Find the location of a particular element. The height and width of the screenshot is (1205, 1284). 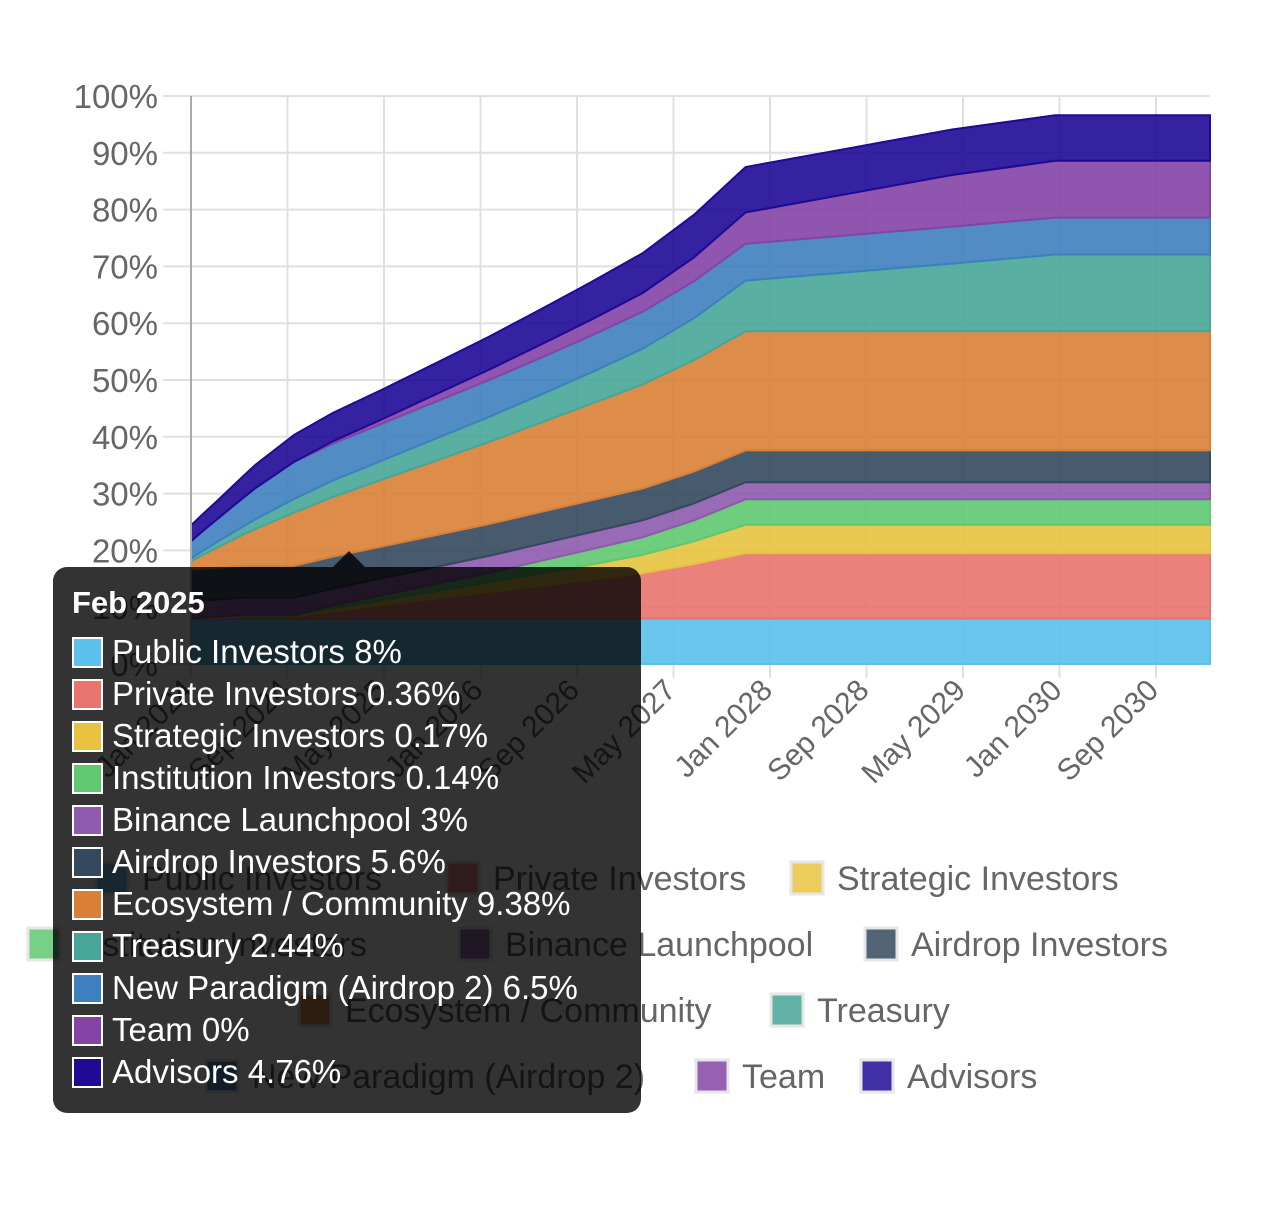

tooltip-row: Treasury 2.44% is located at coordinates (356, 946).